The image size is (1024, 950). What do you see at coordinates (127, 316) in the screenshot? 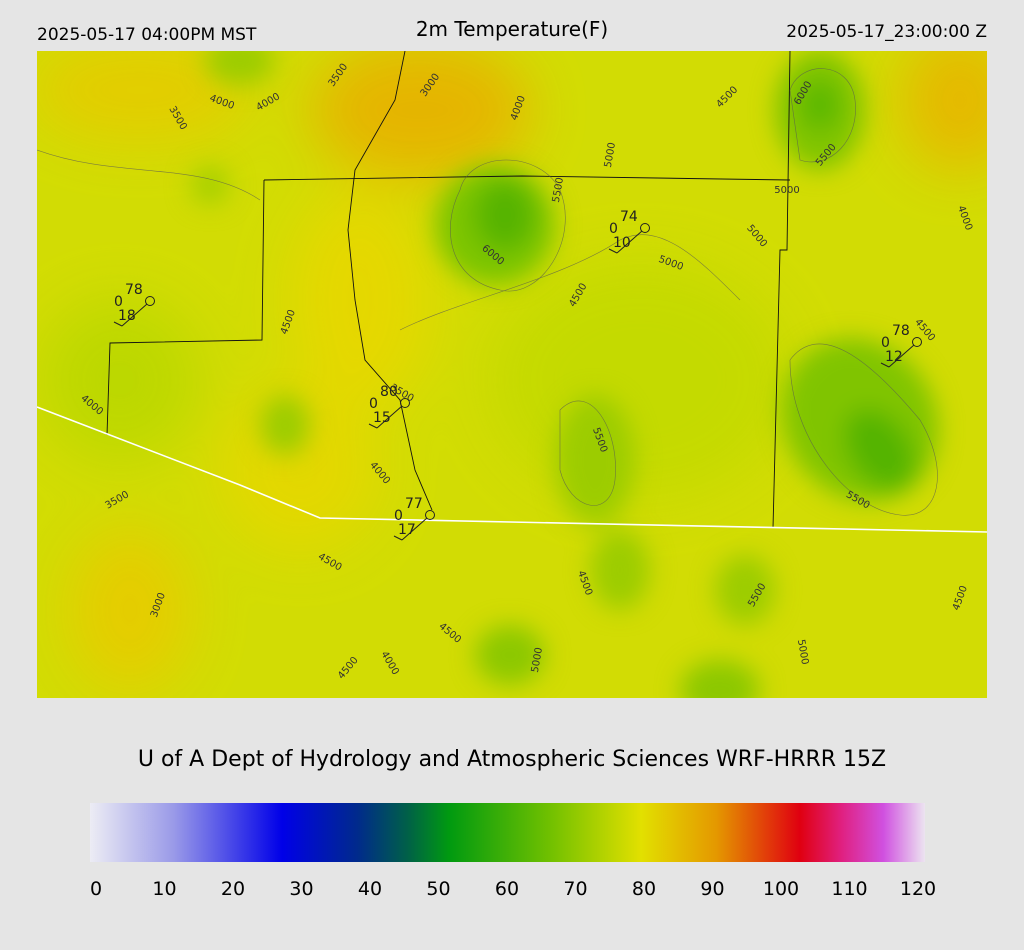
I see `station-wind: 18` at bounding box center [127, 316].